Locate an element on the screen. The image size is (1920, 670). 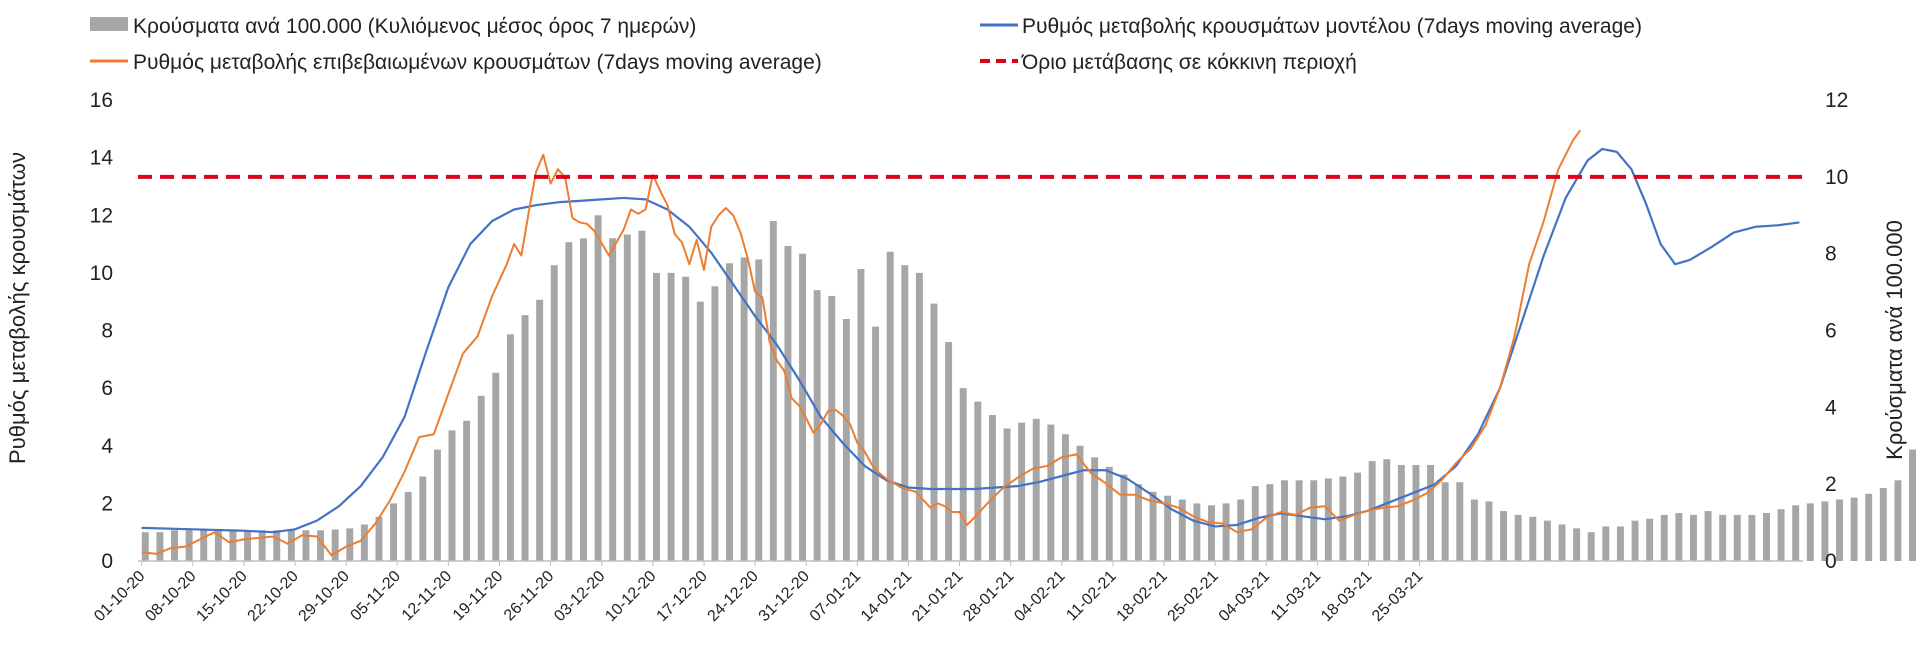
y-axis-left-ticks: 0 2 4 6 8 10 12 14 16 is located at coordinates (102, 331).